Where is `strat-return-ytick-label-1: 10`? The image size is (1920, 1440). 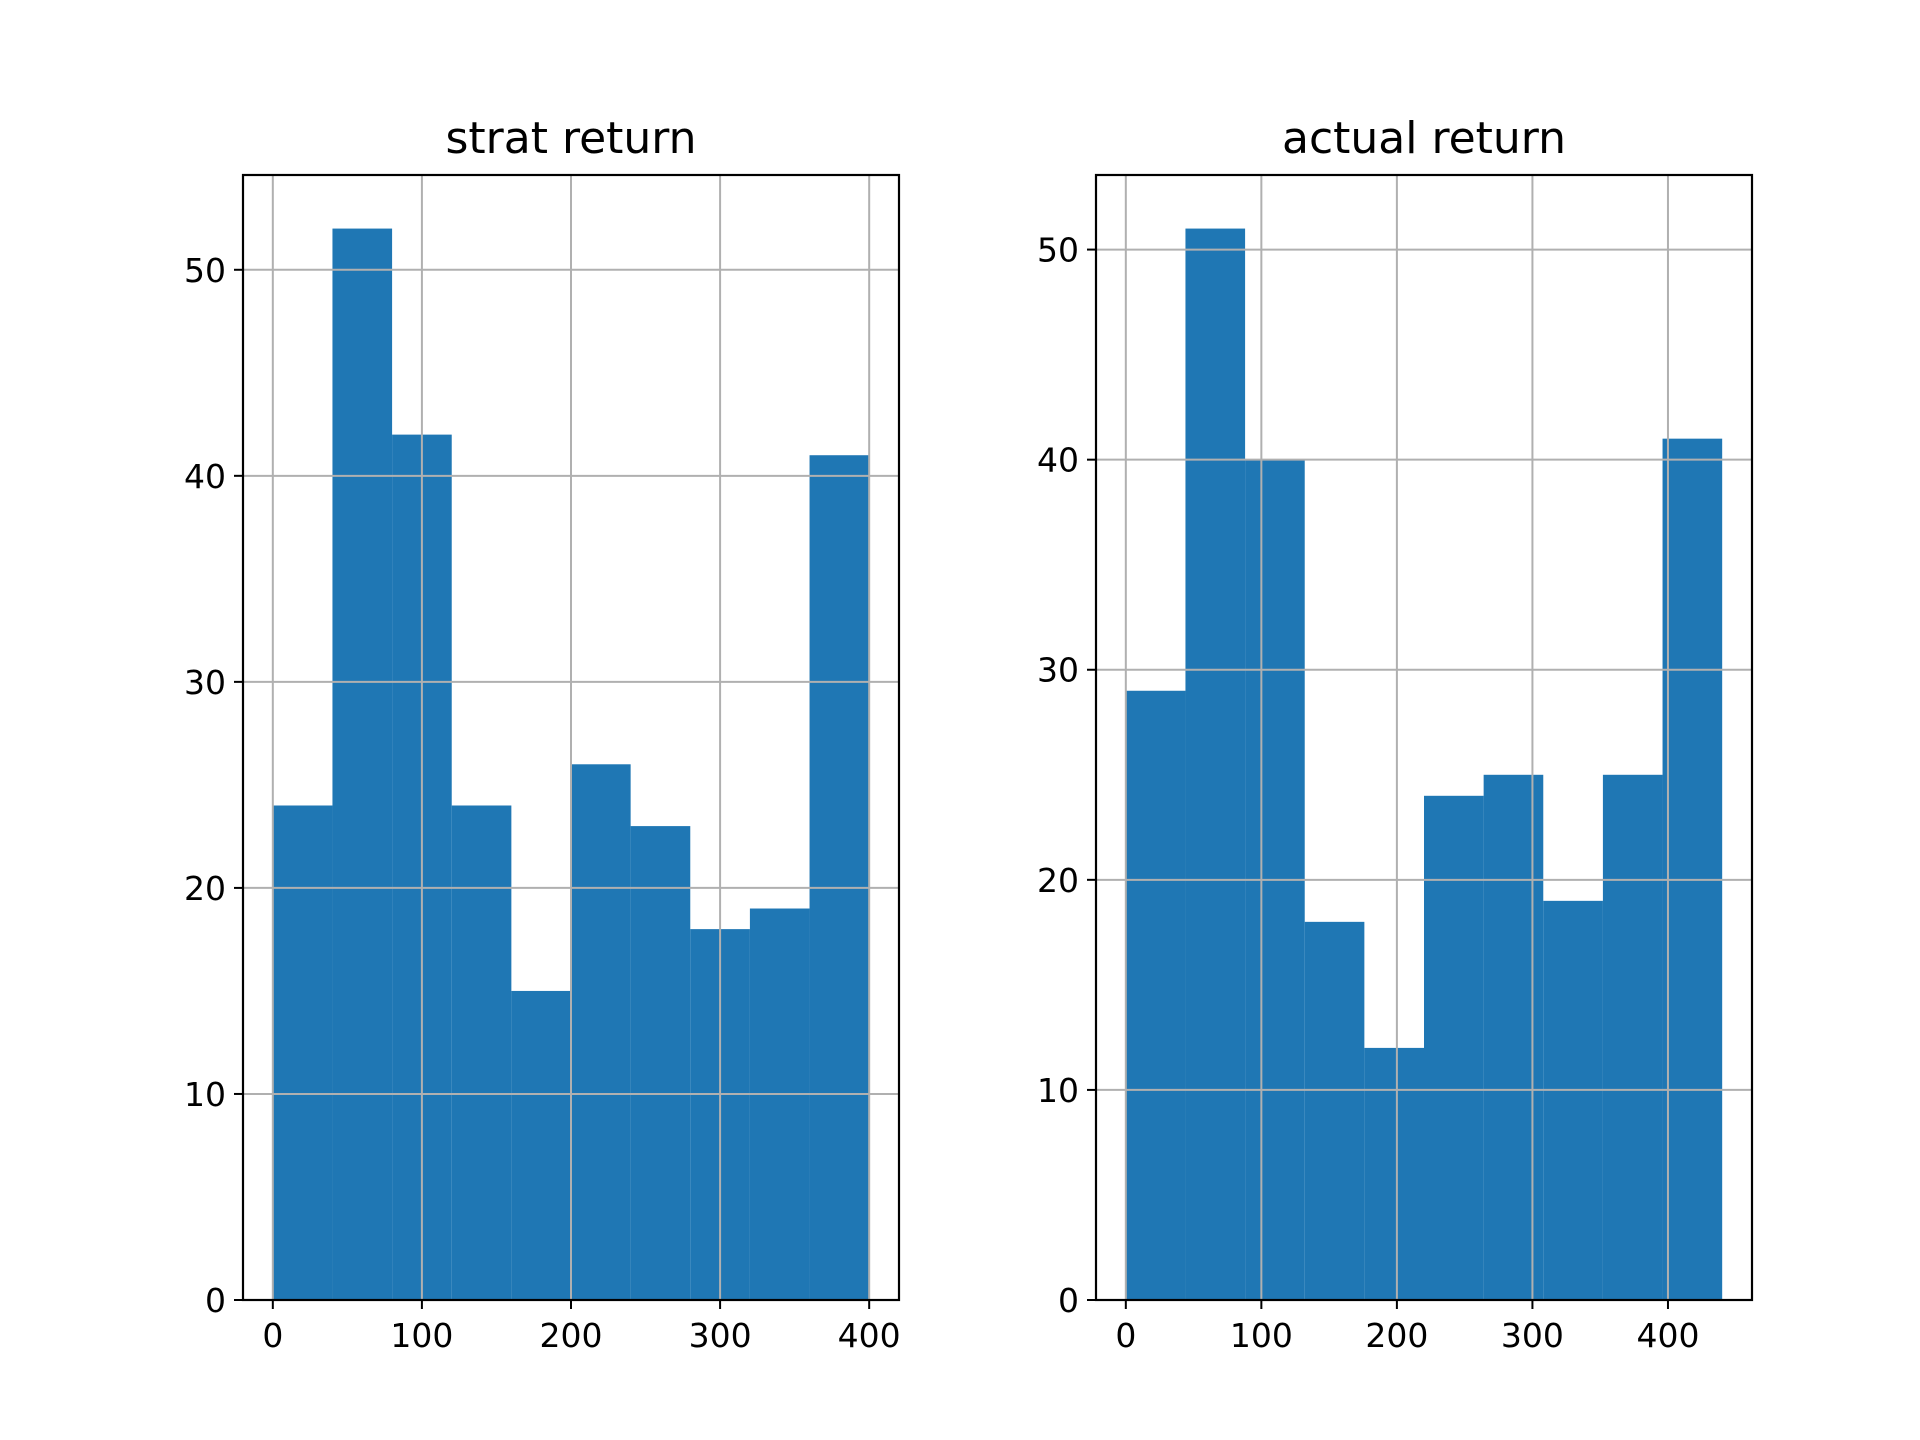
strat-return-ytick-label-1: 10 is located at coordinates (205, 1094).